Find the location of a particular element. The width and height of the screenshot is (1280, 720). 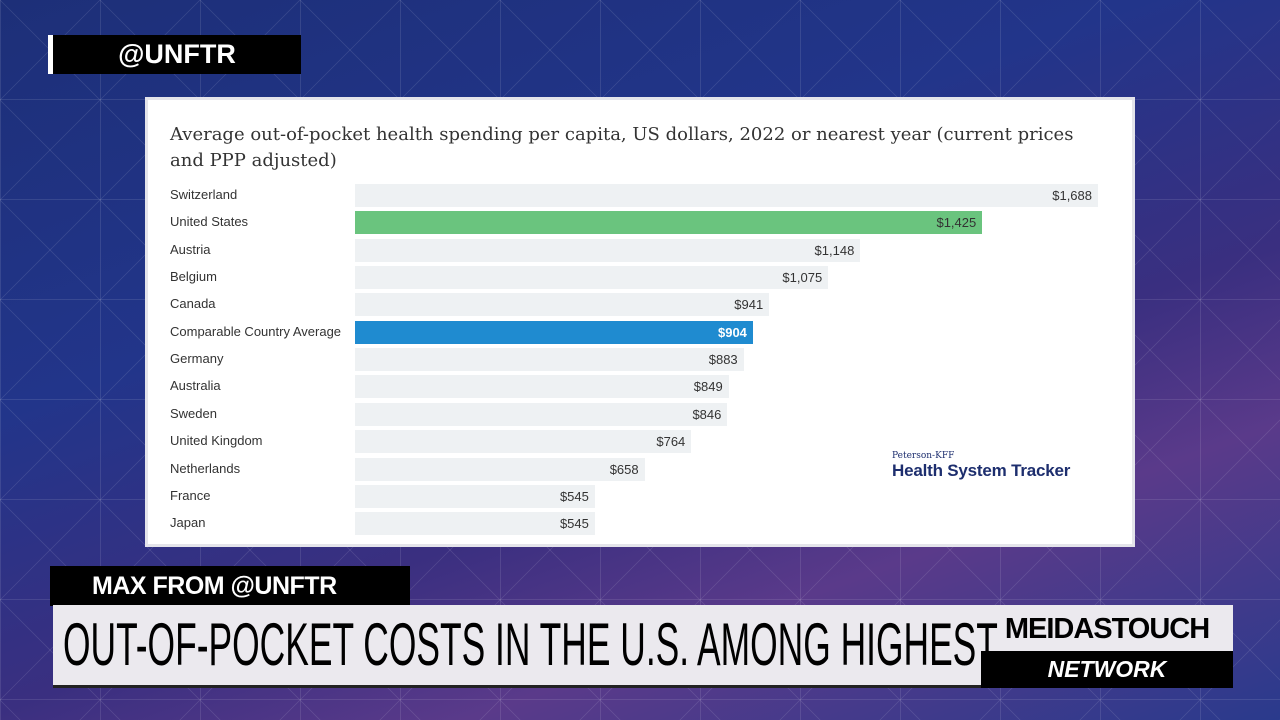

bar: $658 is located at coordinates (500, 469).